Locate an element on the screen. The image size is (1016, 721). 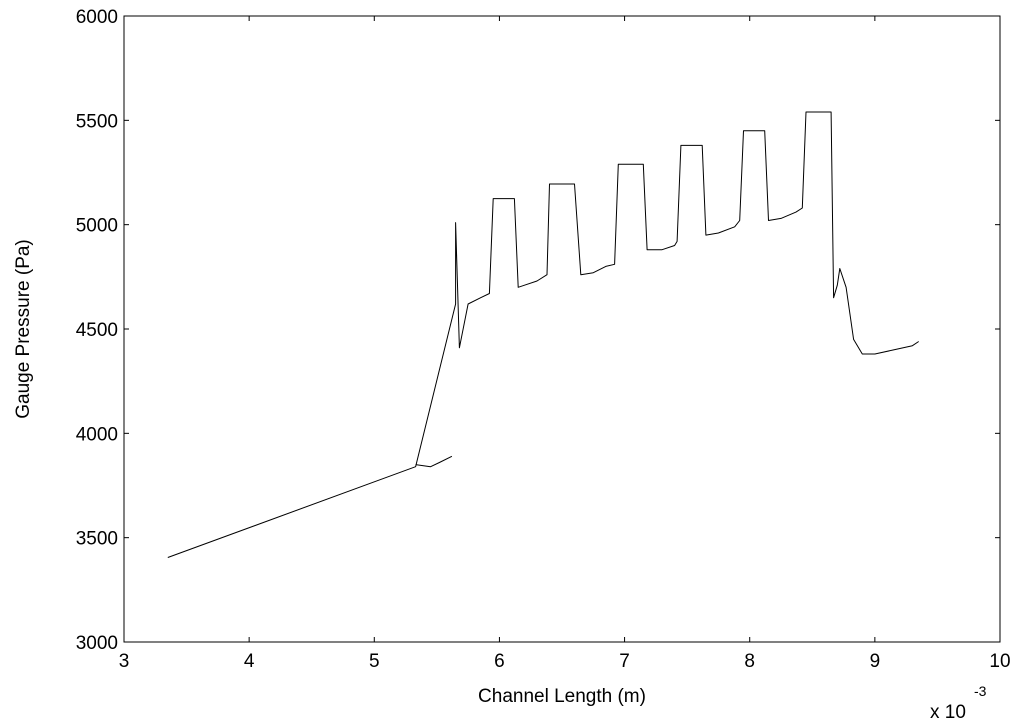
x-tick-label: 3 is located at coordinates (124, 661).